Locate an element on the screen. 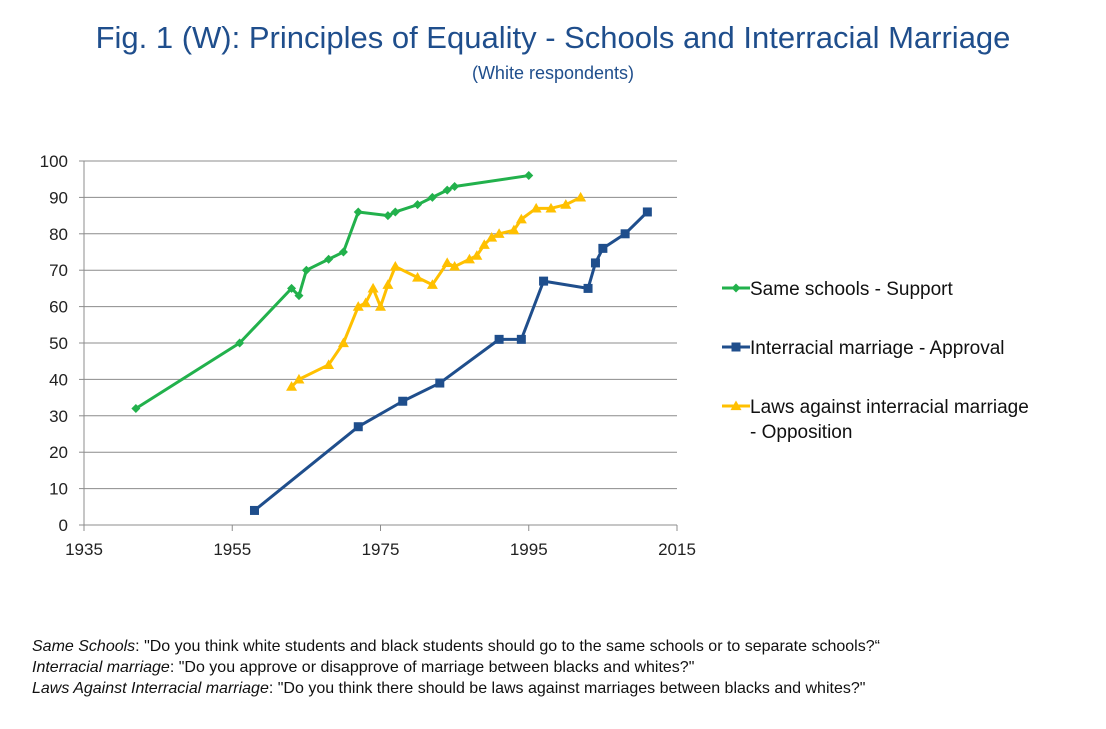 Image resolution: width=1106 pixels, height=729 pixels. legend-label: Interracial marriage - Approval is located at coordinates (877, 348).